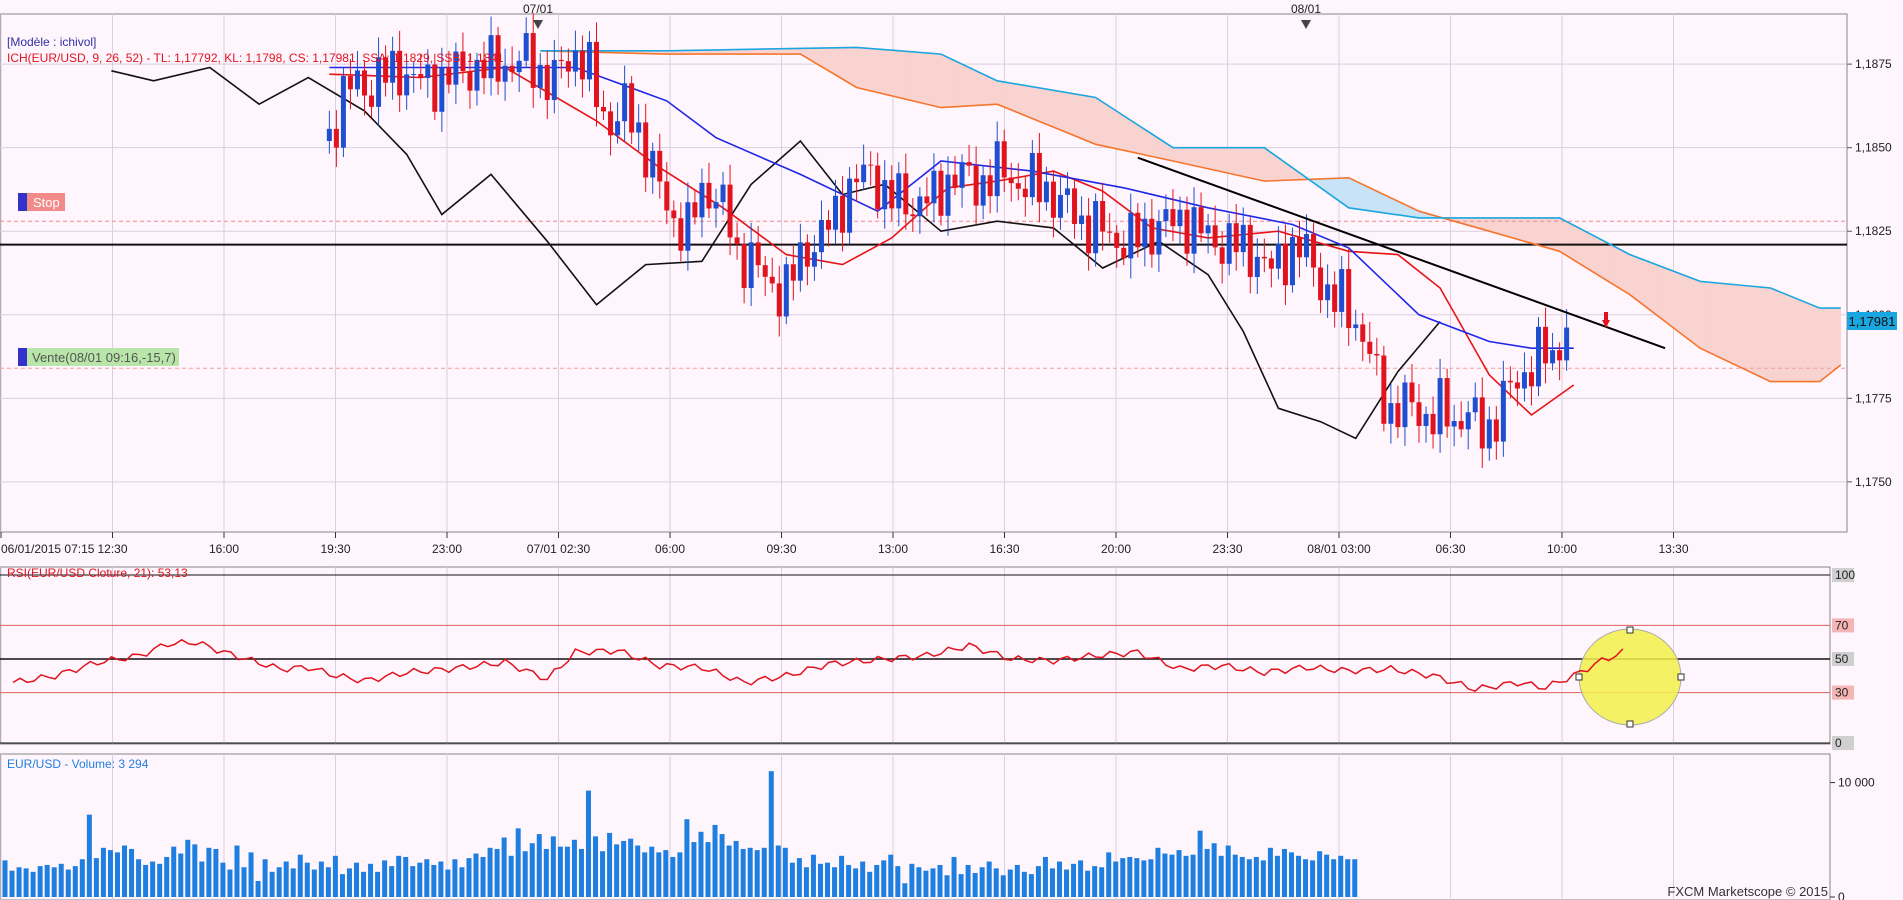 This screenshot has width=1903, height=900. I want to click on sell-marker-handle, so click(22, 357).